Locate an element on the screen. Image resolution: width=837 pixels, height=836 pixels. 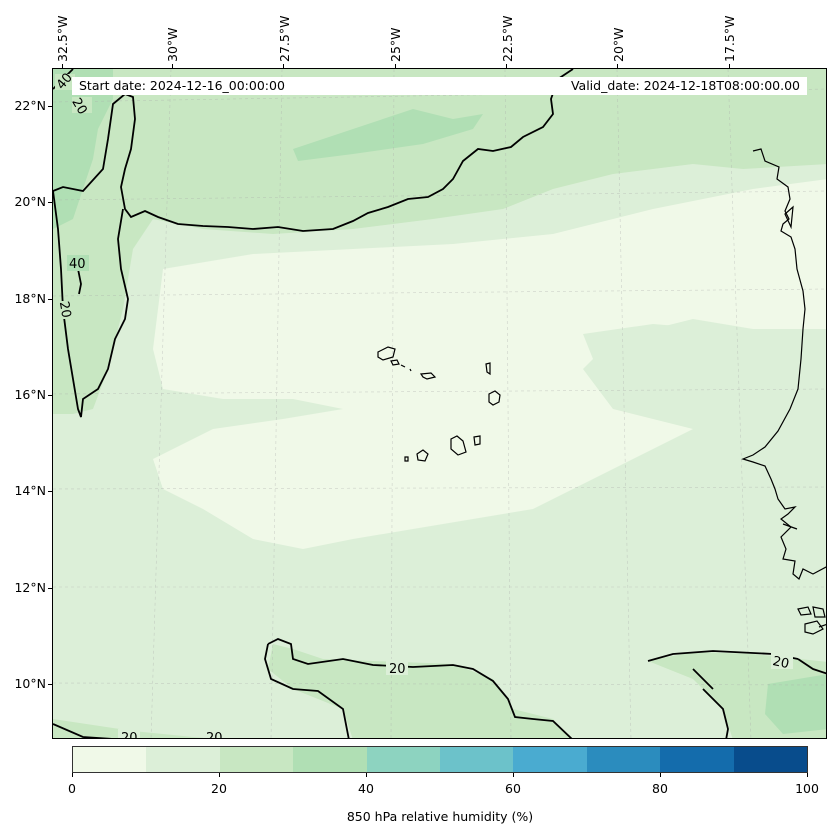
contour-label: 40 is located at coordinates (77, 264).